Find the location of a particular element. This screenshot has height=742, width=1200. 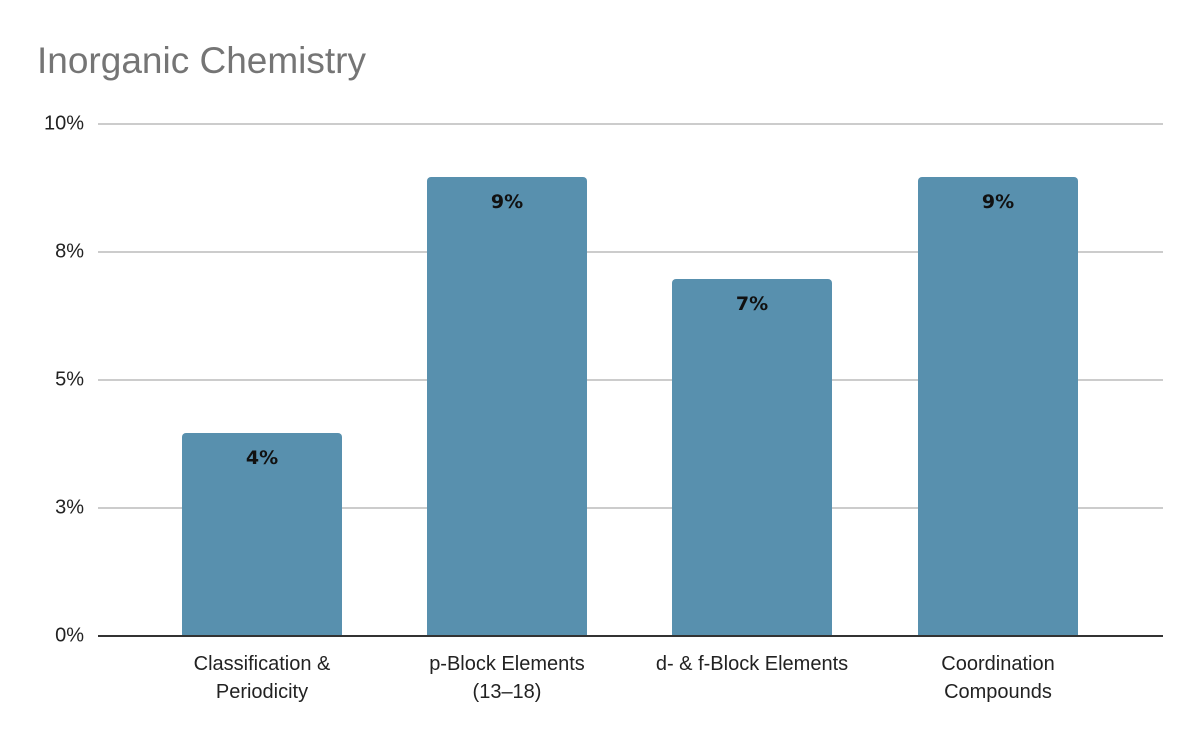

x-tick-label: d- & f-Block Elements is located at coordinates (752, 664).